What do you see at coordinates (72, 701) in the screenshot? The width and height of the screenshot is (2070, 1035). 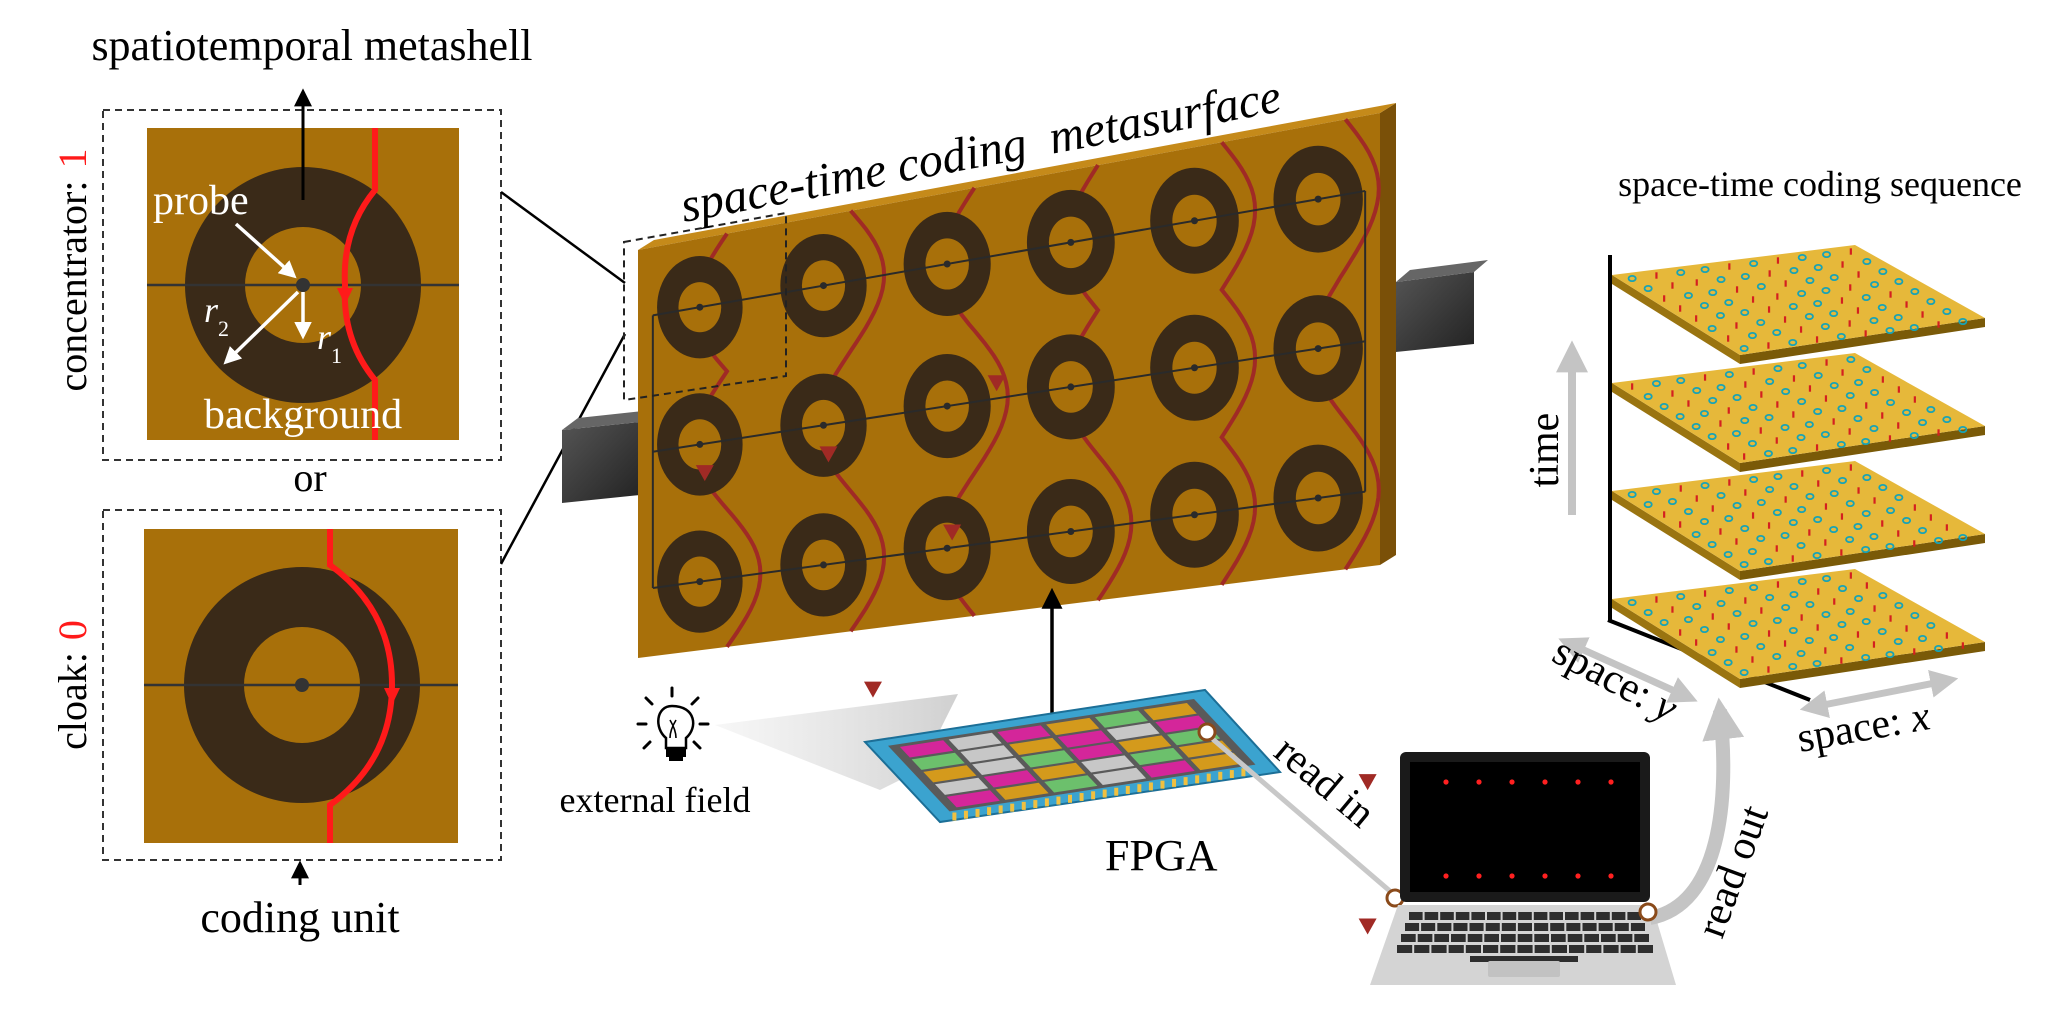 I see `cloak-label: cloak:` at bounding box center [72, 701].